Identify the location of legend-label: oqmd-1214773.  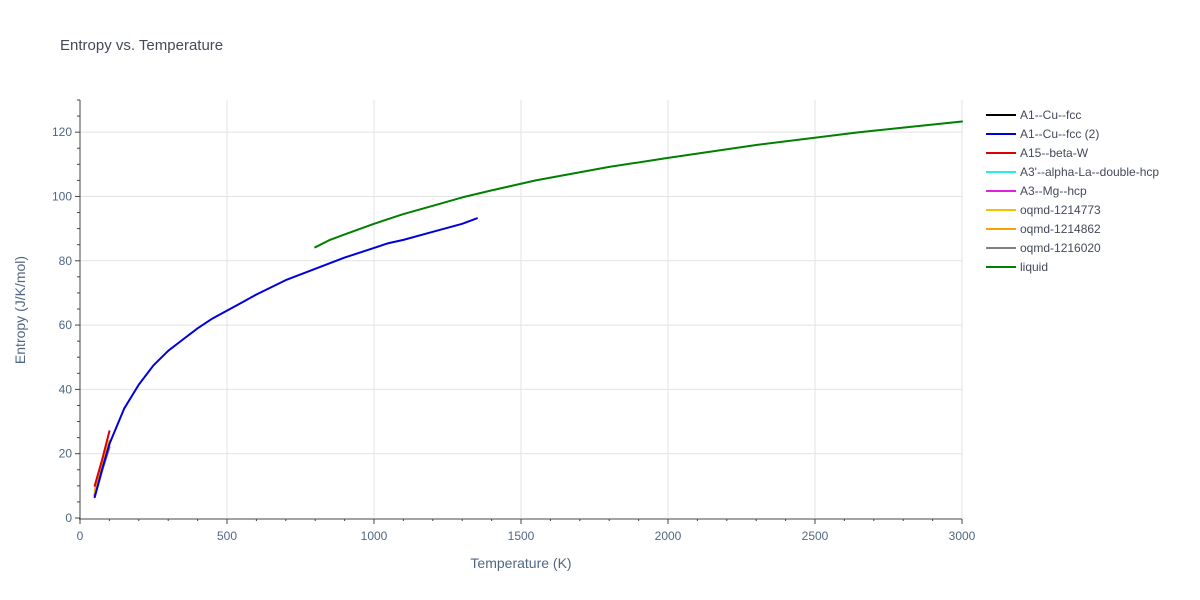
(1060, 210).